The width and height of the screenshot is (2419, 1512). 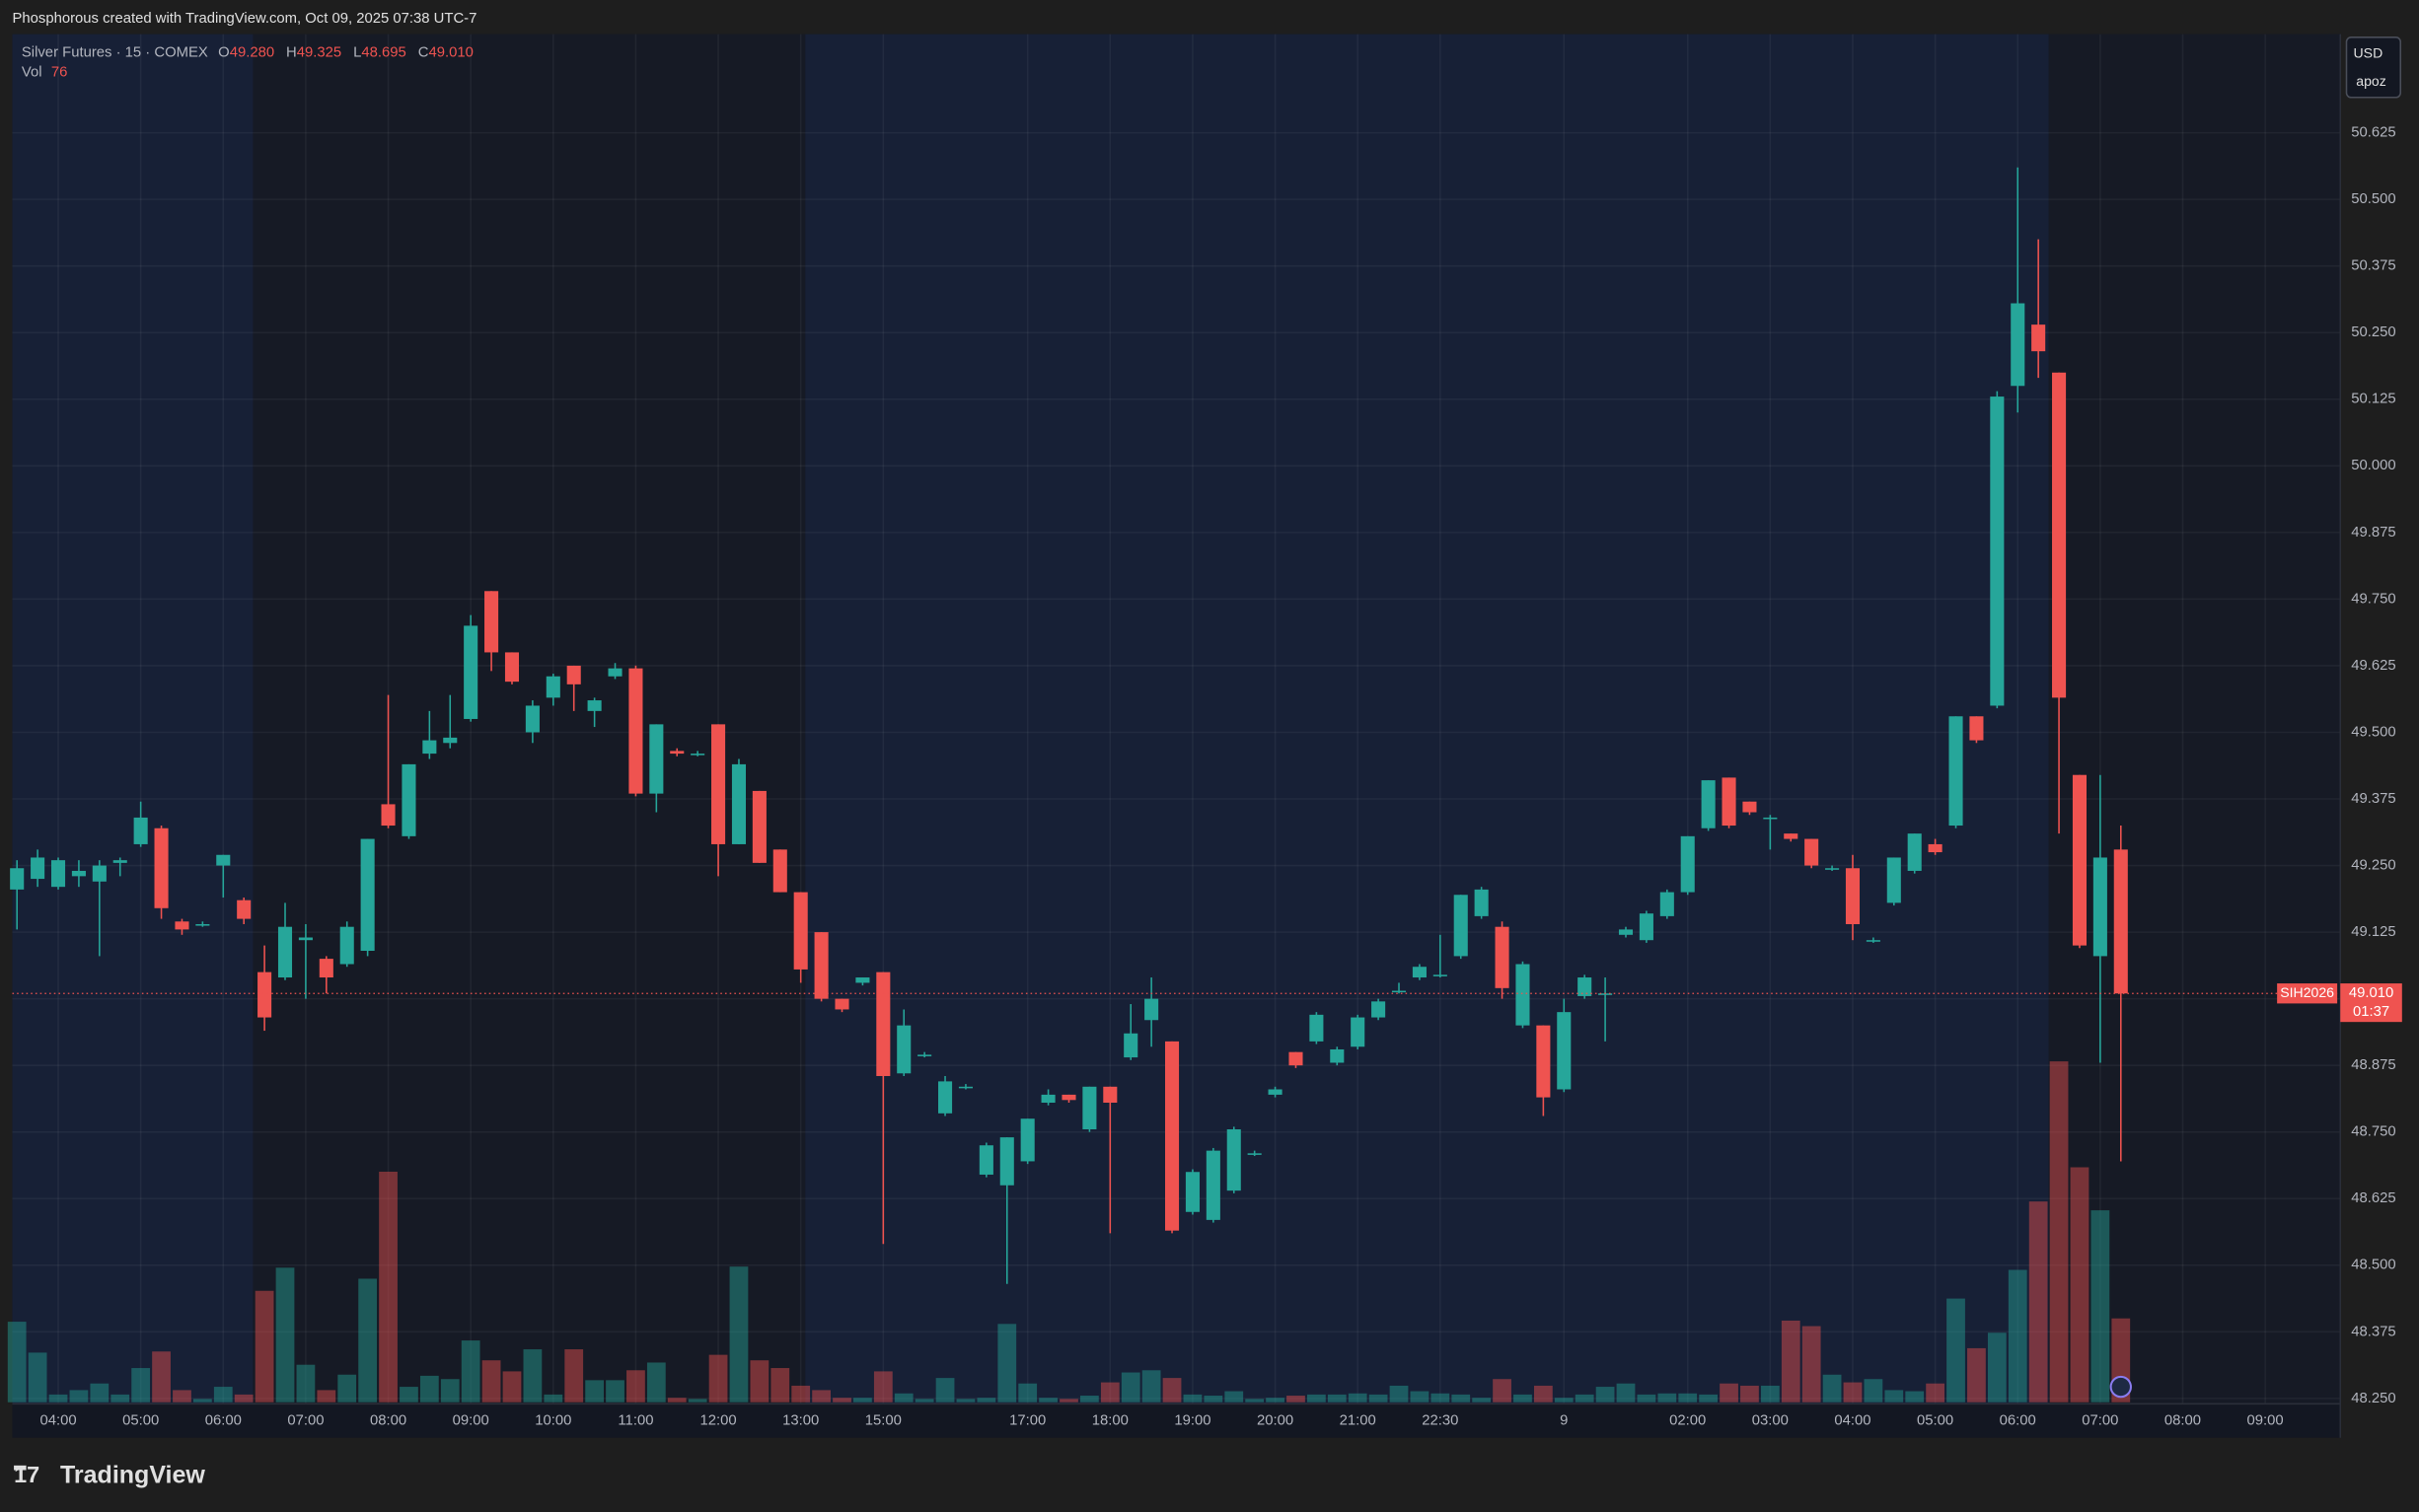 What do you see at coordinates (2373, 599) in the screenshot?
I see `y-tick-label: 49.750` at bounding box center [2373, 599].